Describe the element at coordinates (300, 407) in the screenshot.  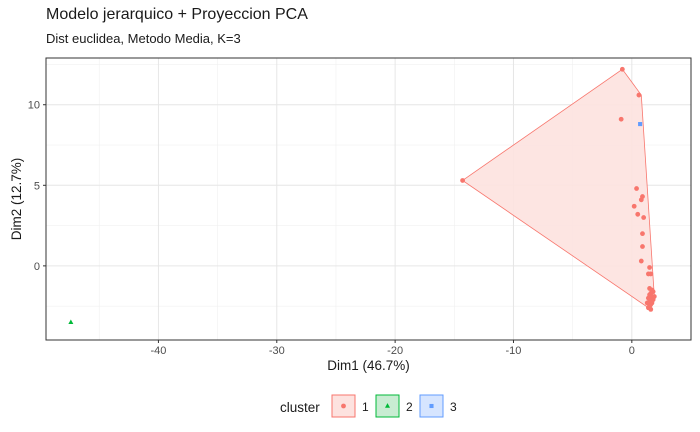
I see `legend-title: cluster` at that location.